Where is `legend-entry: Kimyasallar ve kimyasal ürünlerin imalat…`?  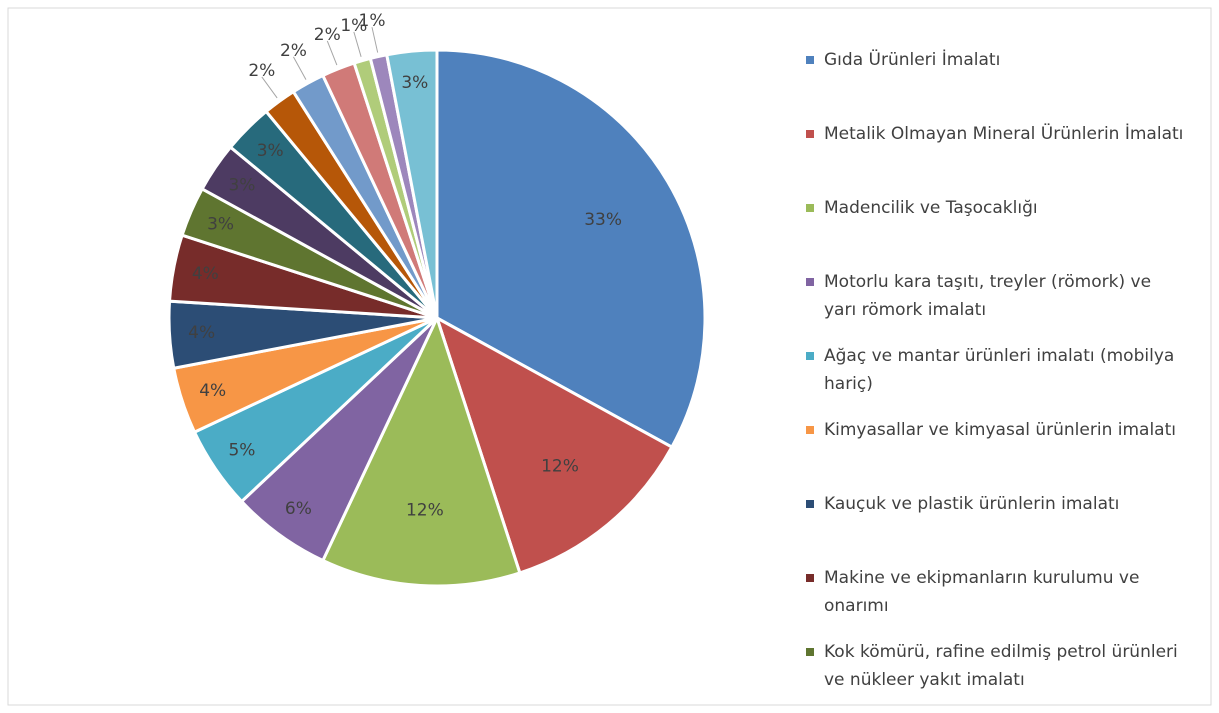
legend-entry: Kimyasallar ve kimyasal ürünlerin imalat… is located at coordinates (996, 430).